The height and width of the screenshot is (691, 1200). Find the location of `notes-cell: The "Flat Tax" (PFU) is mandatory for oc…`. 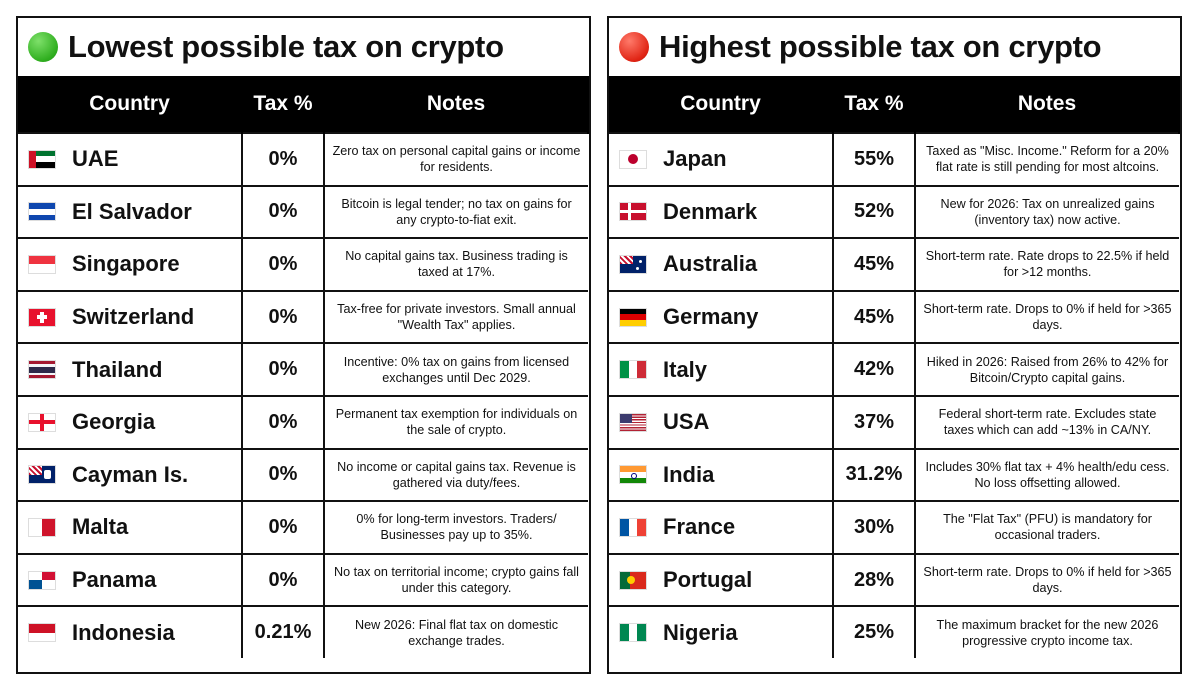

notes-cell: The "Flat Tax" (PFU) is mandatory for oc… is located at coordinates (1046, 527).